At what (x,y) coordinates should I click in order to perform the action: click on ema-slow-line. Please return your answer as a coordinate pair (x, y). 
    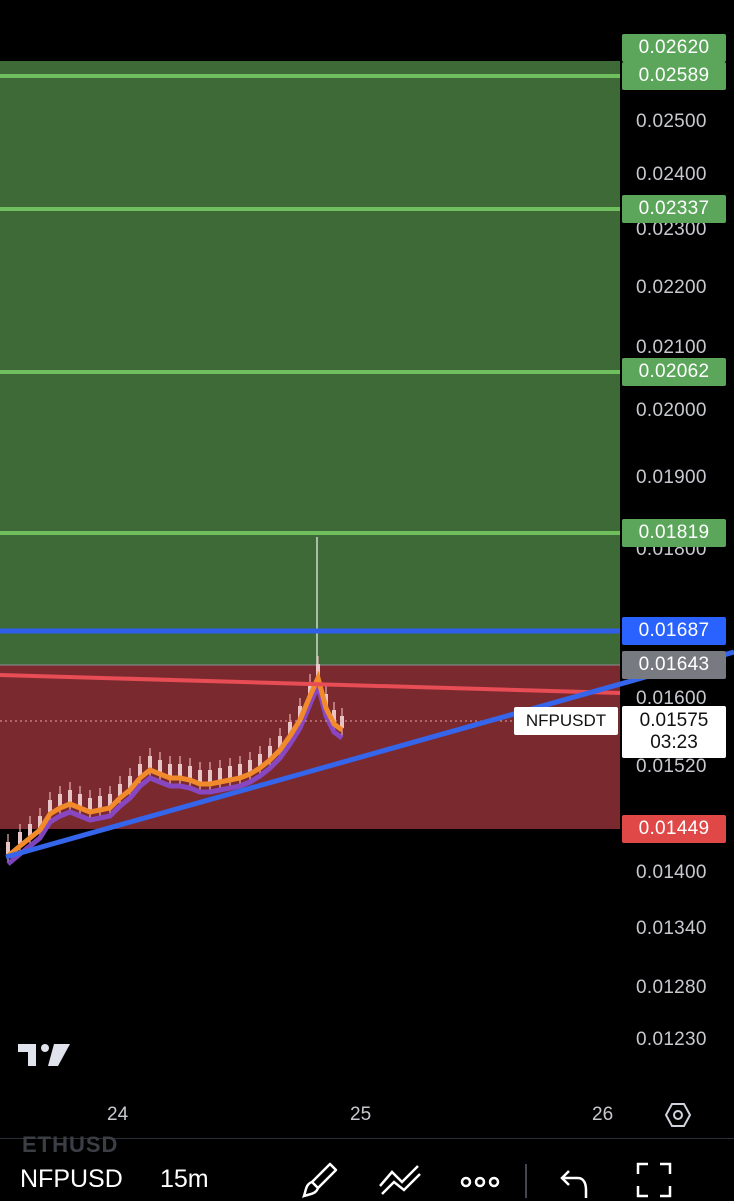
    Looking at the image, I should click on (175, 772).